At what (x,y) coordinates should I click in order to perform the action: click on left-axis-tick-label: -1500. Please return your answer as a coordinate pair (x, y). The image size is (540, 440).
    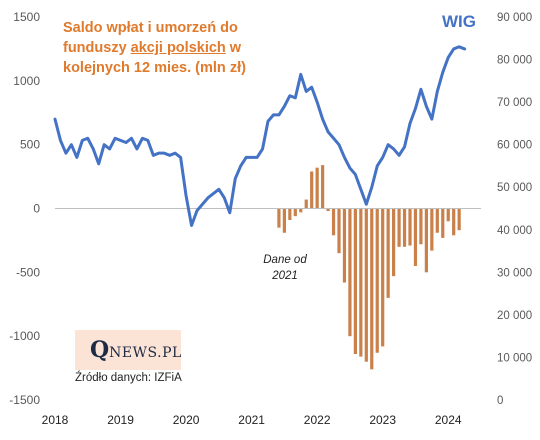
    Looking at the image, I should click on (24, 400).